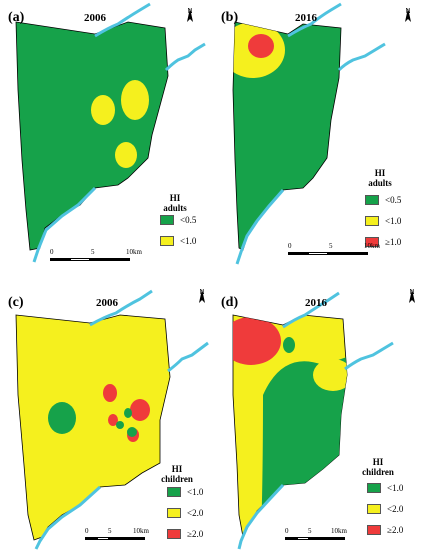 Image resolution: width=427 pixels, height=550 pixels. What do you see at coordinates (16, 302) in the screenshot?
I see `panel-label: (c)` at bounding box center [16, 302].